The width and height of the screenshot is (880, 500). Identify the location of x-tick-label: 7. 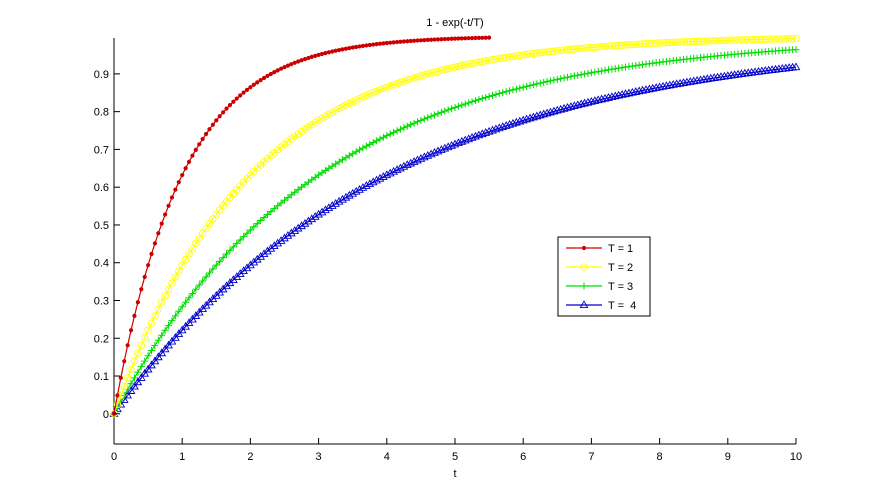
(591, 457).